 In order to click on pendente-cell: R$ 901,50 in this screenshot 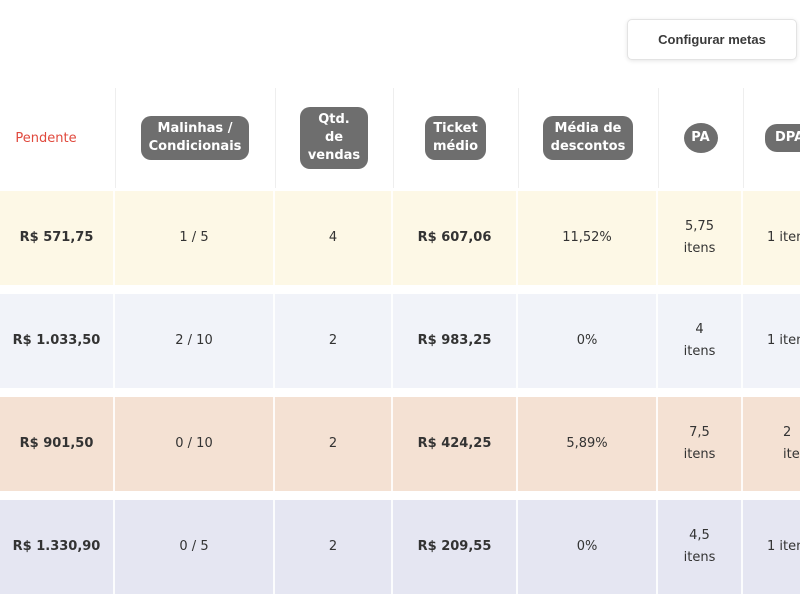, I will do `click(57, 444)`.